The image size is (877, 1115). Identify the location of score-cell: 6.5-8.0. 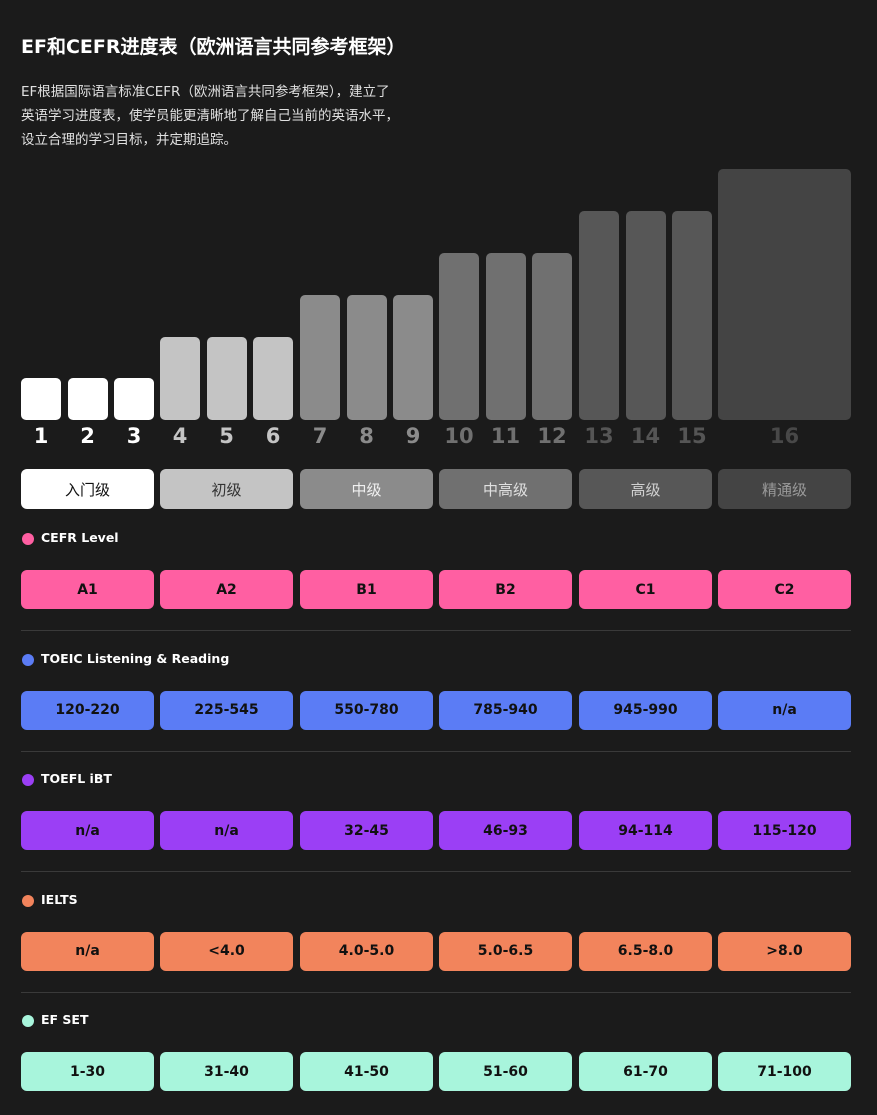
(645, 951).